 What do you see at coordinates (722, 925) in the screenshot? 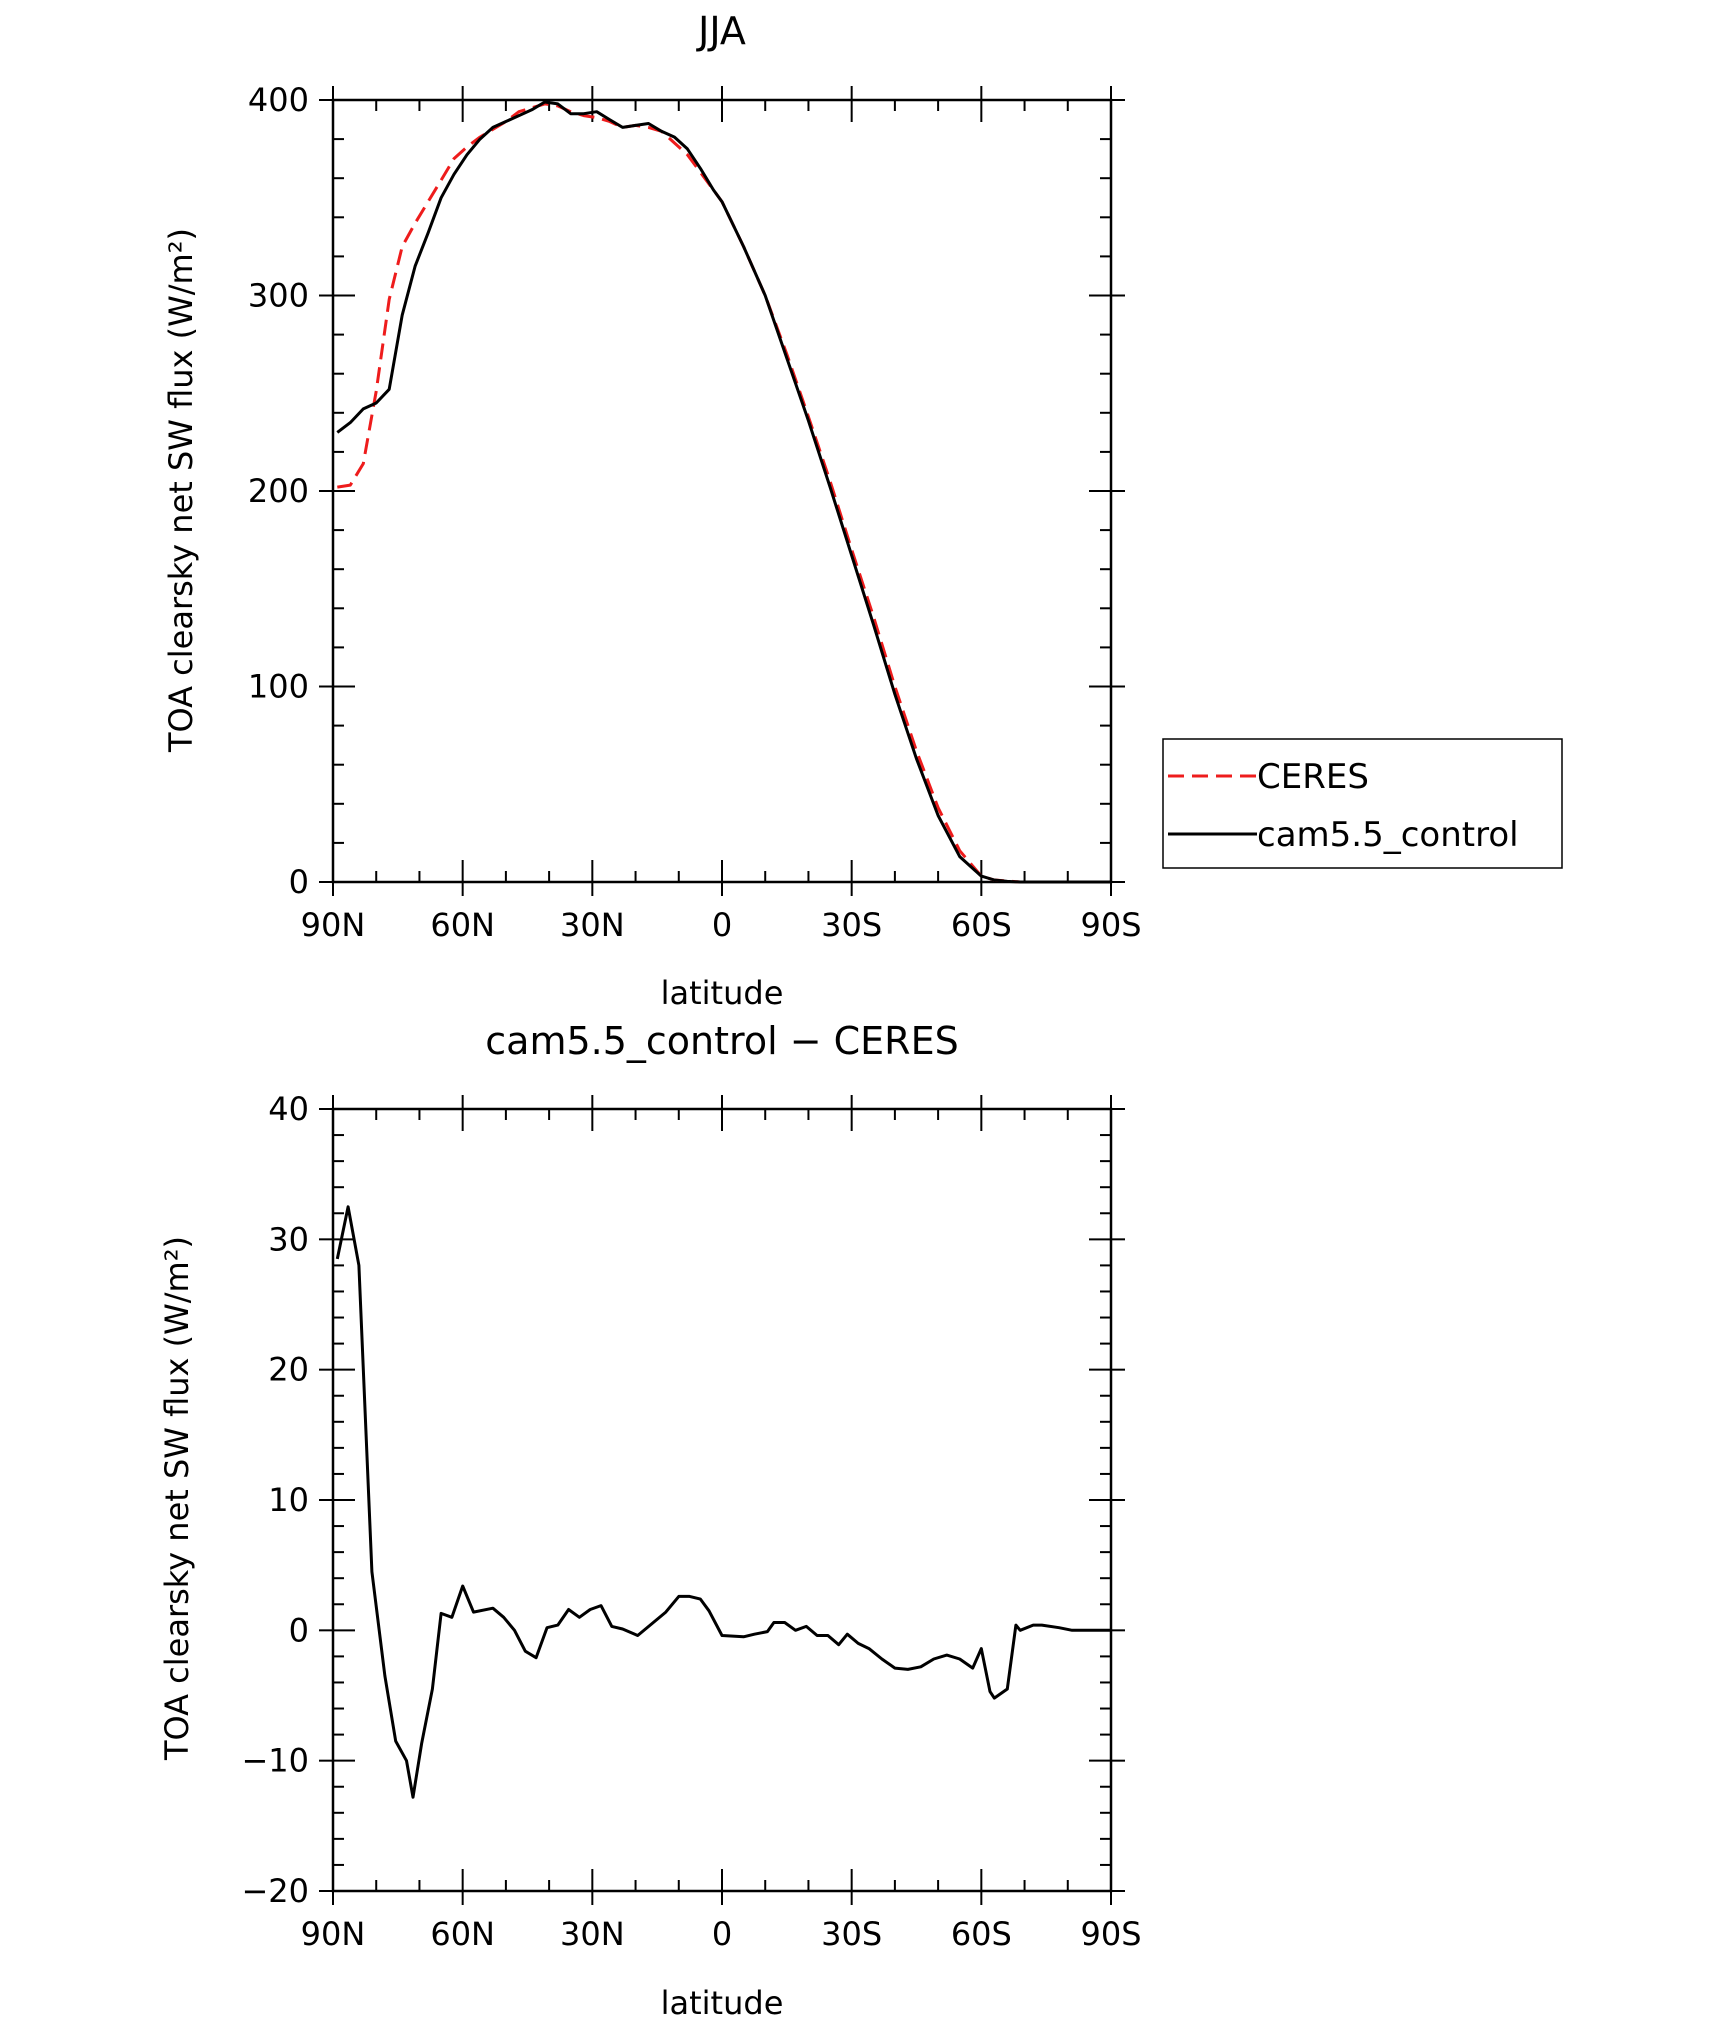
I see `top-x-tick-label: 0` at bounding box center [722, 925].